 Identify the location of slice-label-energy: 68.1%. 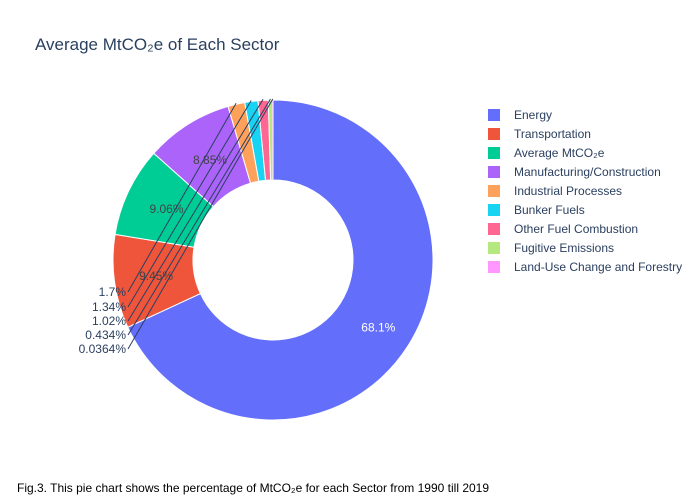
(378, 327).